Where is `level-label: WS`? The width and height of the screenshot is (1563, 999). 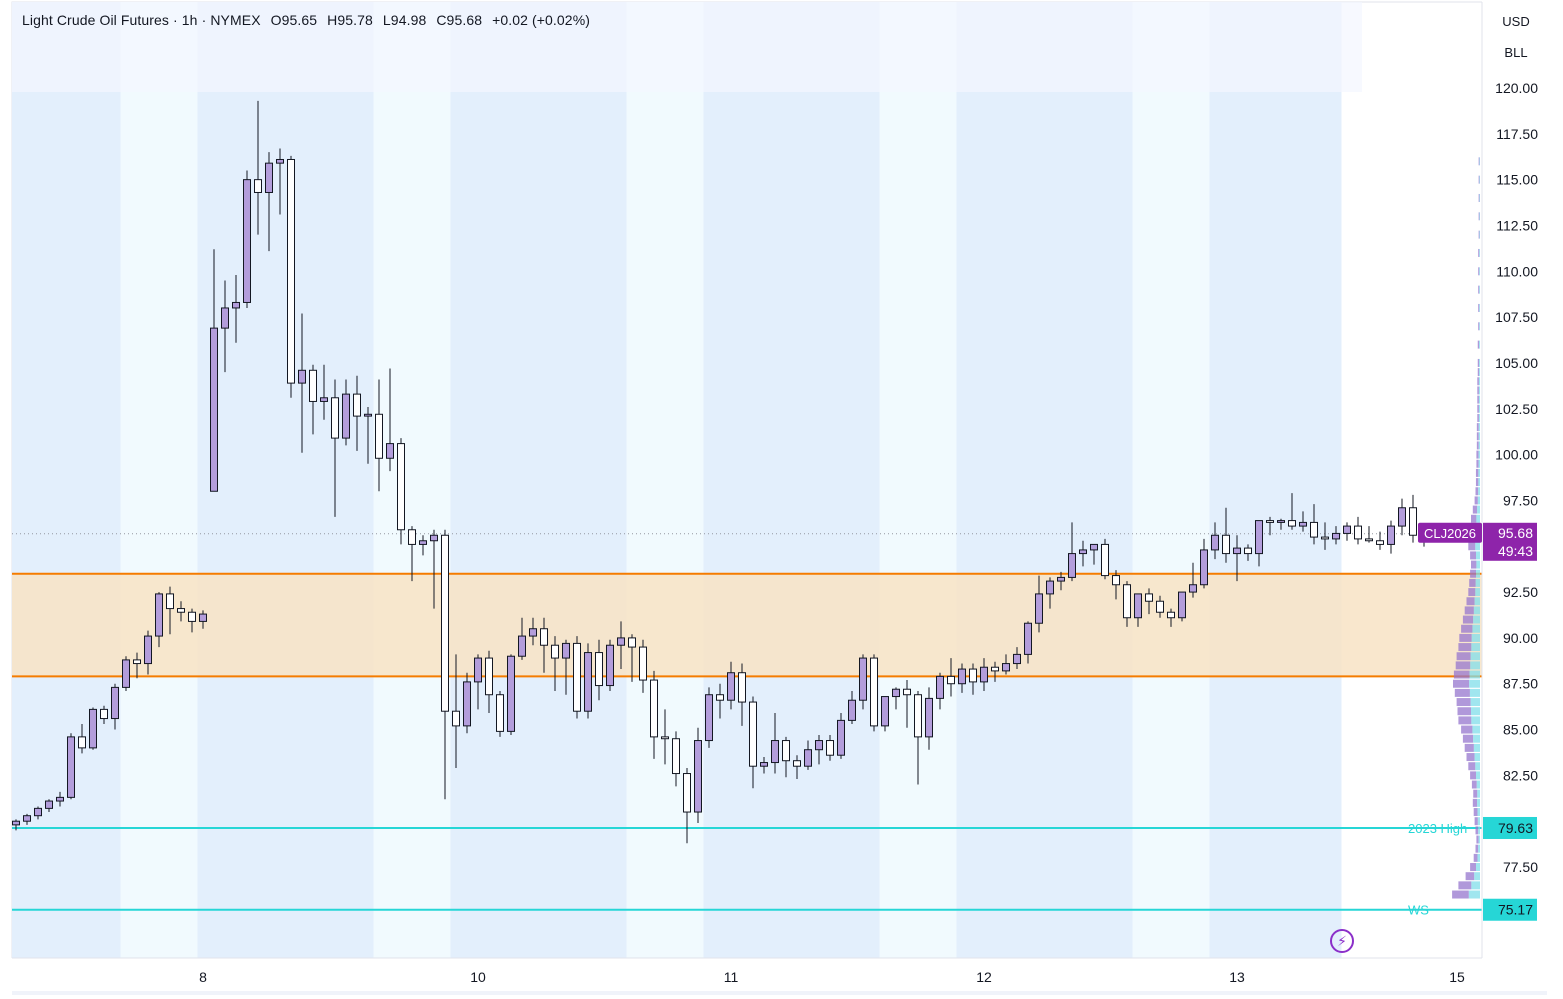
level-label: WS is located at coordinates (1418, 910).